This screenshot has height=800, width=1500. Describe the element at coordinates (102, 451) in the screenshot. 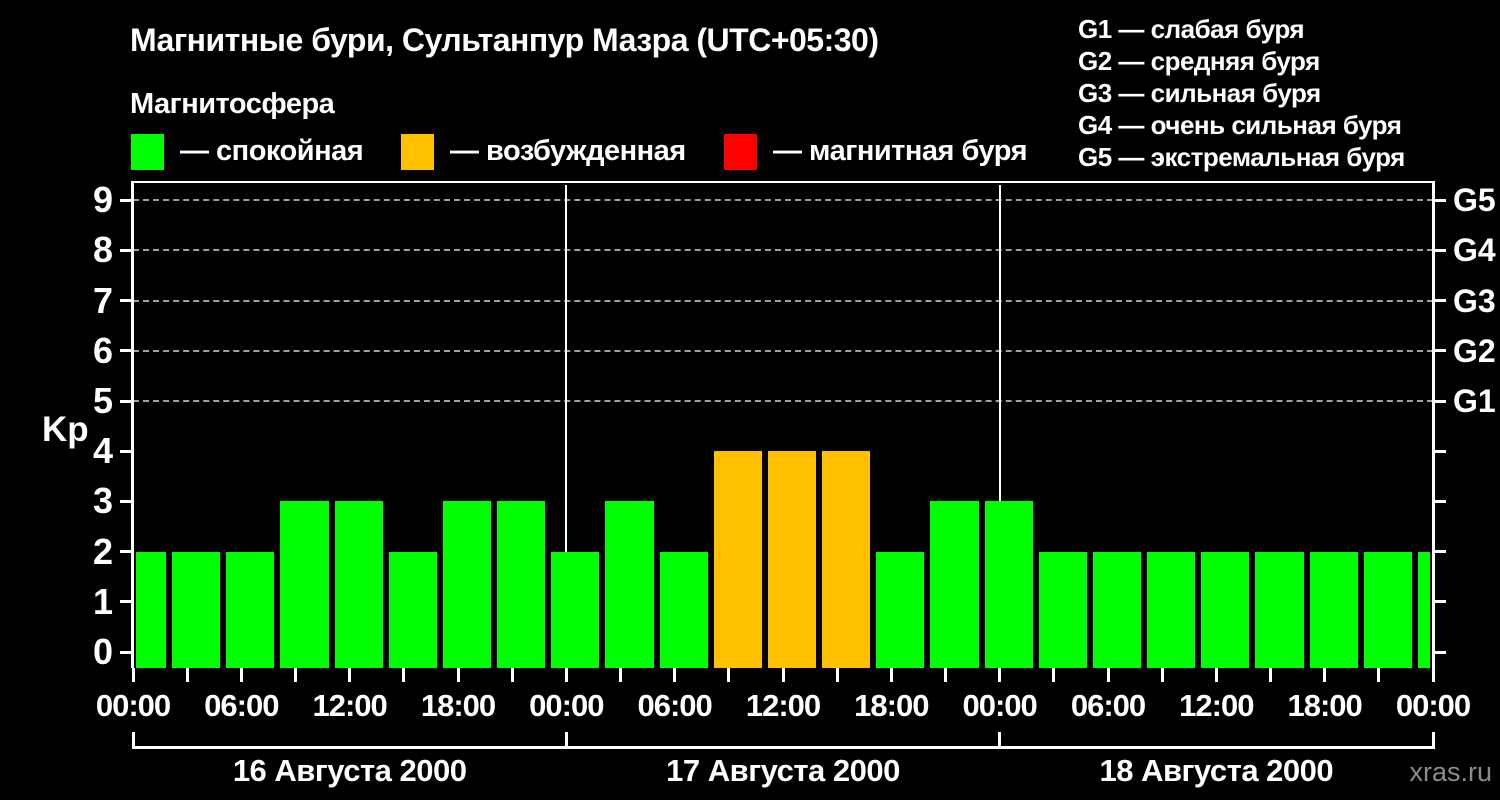

I see `y-tick-label: 4` at that location.